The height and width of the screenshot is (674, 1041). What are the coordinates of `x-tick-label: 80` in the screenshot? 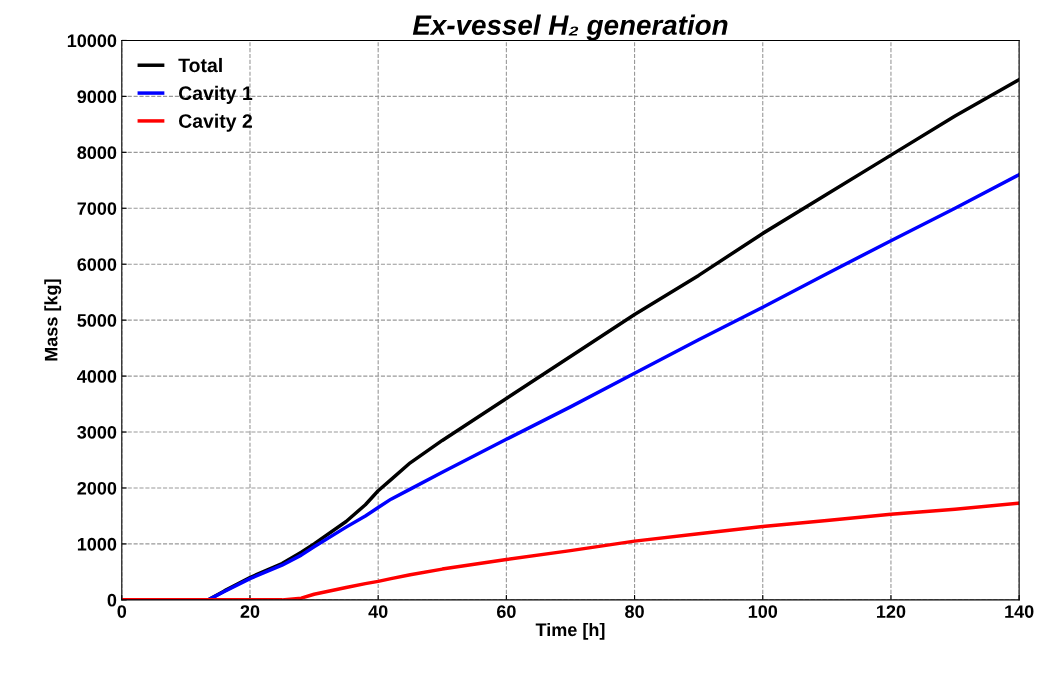 It's located at (634, 611).